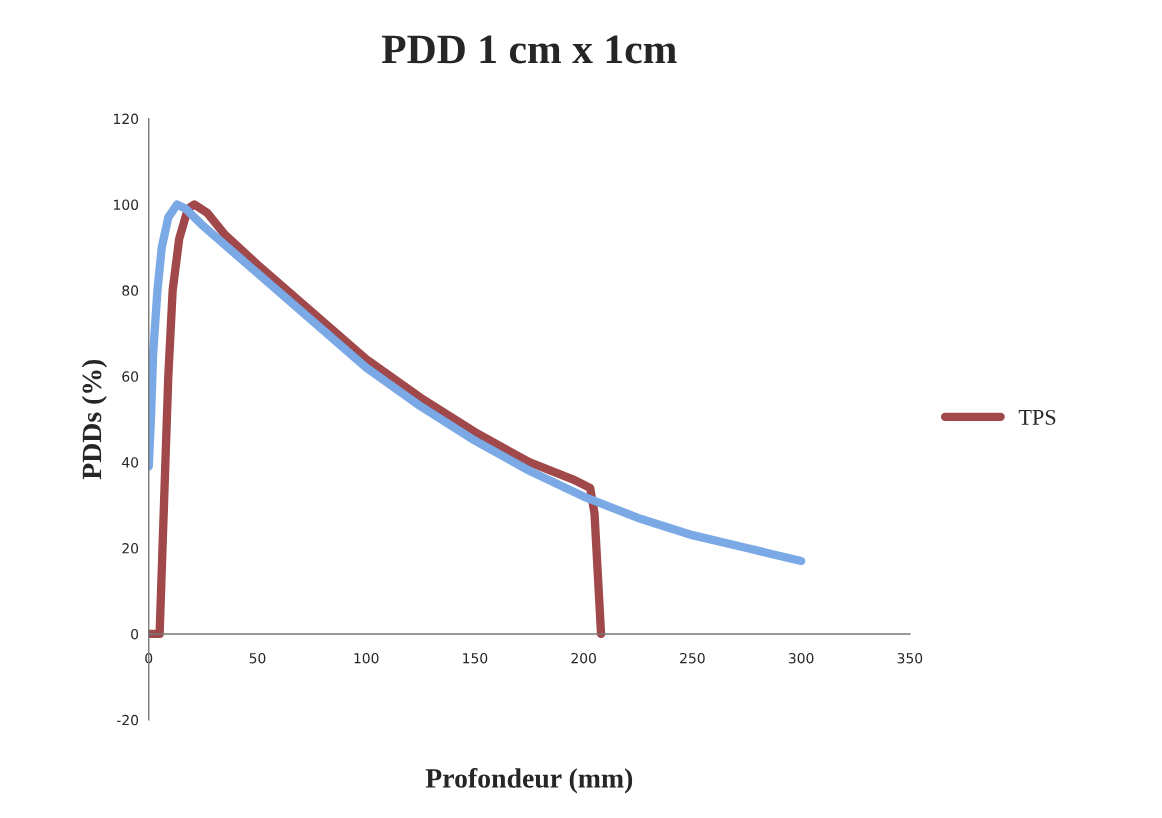 The height and width of the screenshot is (818, 1162). I want to click on x-tick-label: 250, so click(692, 658).